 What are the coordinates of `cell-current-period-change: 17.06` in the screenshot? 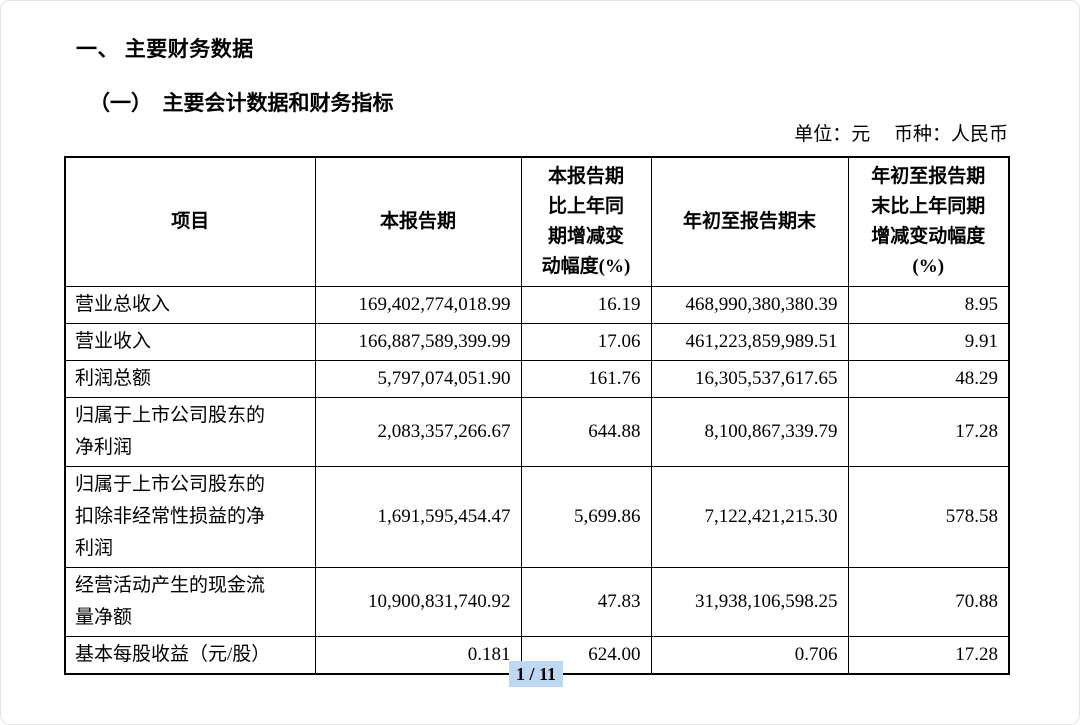 It's located at (586, 342).